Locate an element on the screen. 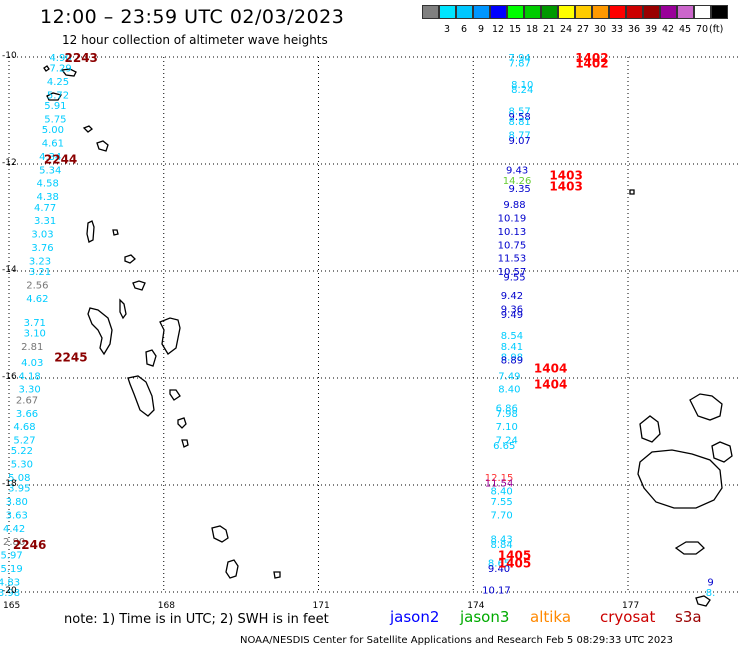 The width and height of the screenshot is (740, 650). swh-value: 3.98 is located at coordinates (10, 593).